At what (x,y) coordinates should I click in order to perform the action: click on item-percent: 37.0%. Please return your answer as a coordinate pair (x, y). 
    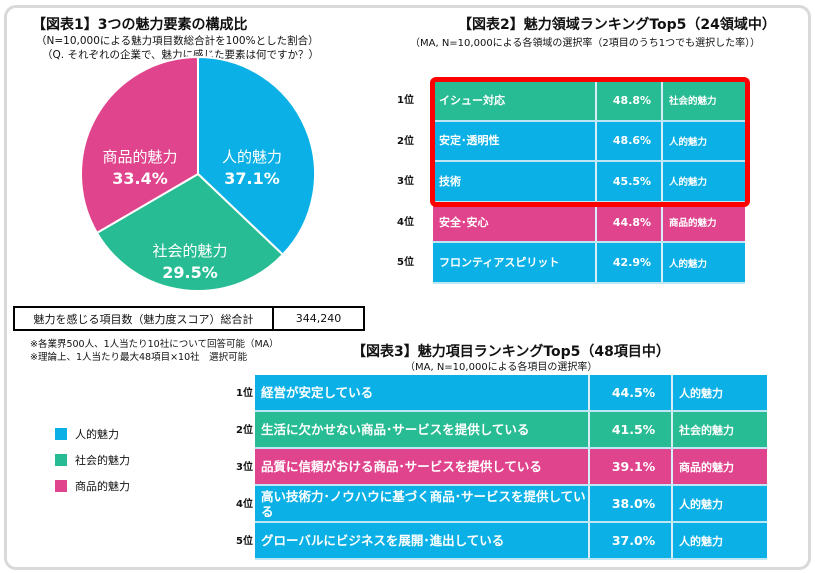
    Looking at the image, I should click on (631, 540).